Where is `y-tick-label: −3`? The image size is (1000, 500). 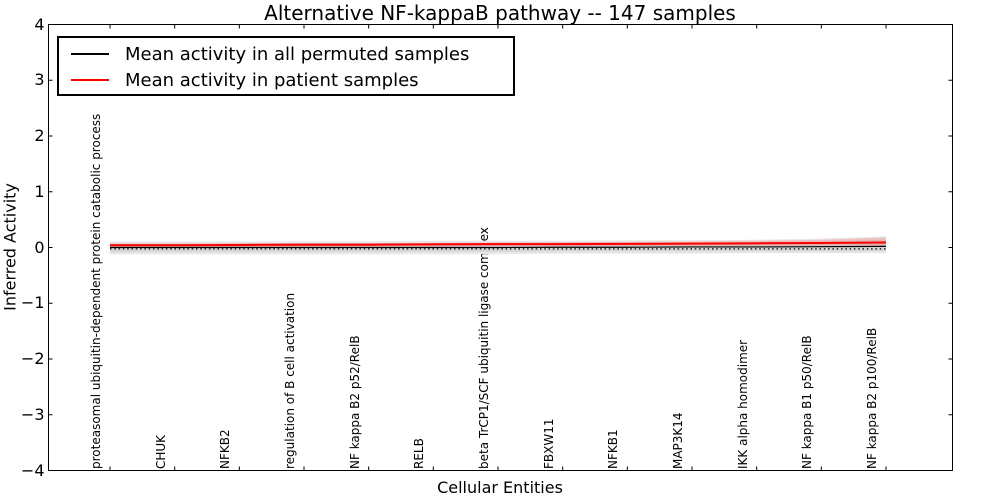 y-tick-label: −3 is located at coordinates (32, 414).